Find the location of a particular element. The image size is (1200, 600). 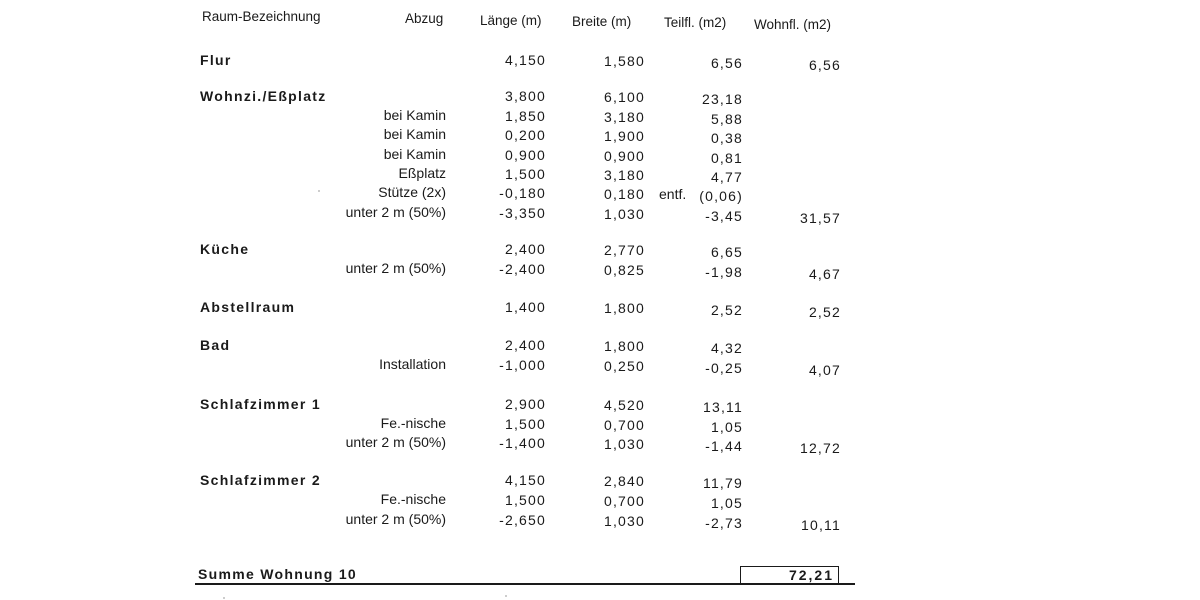

length-value: -3,350 is located at coordinates (522, 213).